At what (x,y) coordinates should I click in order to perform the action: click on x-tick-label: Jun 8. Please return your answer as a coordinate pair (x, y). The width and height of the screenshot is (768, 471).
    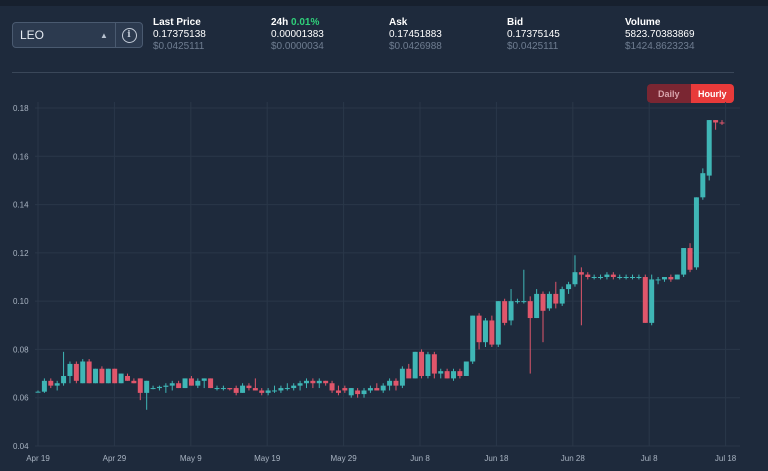
    Looking at the image, I should click on (420, 458).